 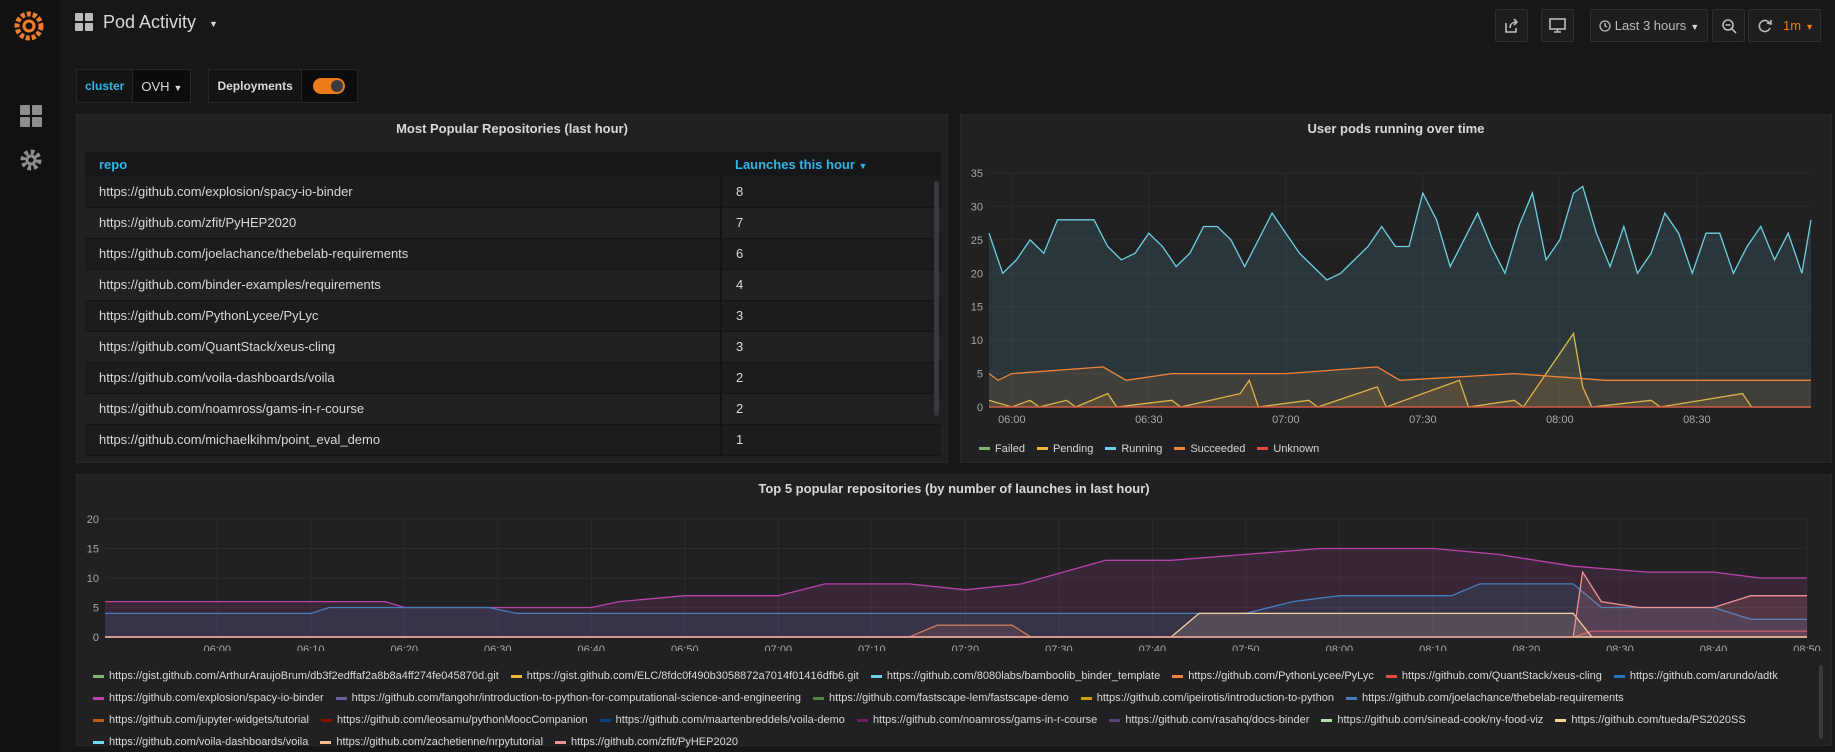 I want to click on legend-item: https://github.com/tueda/PS2020SS, so click(x=1650, y=720).